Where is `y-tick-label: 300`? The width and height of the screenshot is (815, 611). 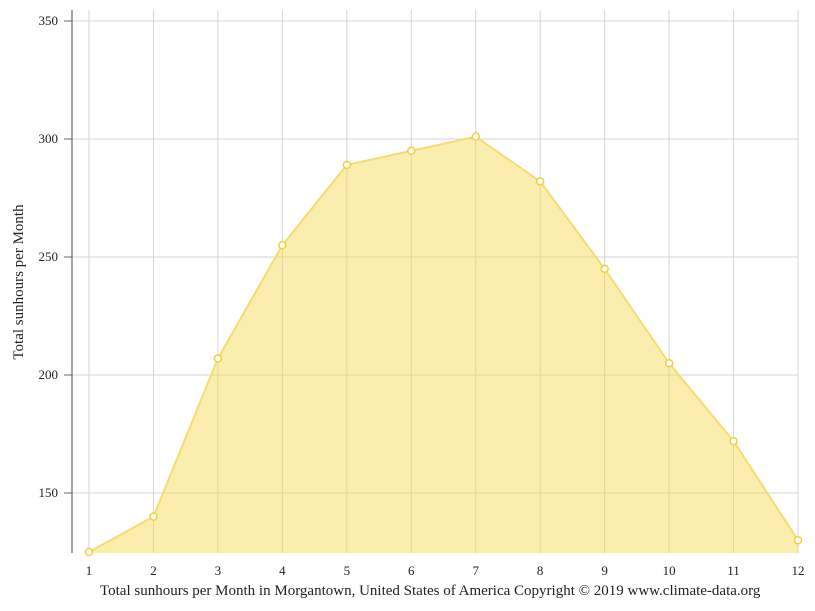 y-tick-label: 300 is located at coordinates (49, 138).